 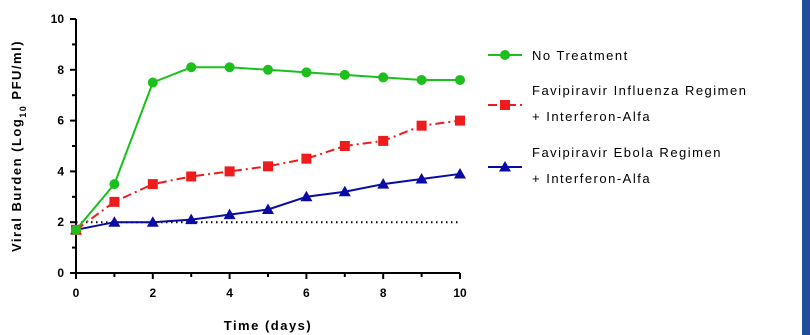 What do you see at coordinates (639, 90) in the screenshot?
I see `legend-label: Favipiravir Influenza Regimen` at bounding box center [639, 90].